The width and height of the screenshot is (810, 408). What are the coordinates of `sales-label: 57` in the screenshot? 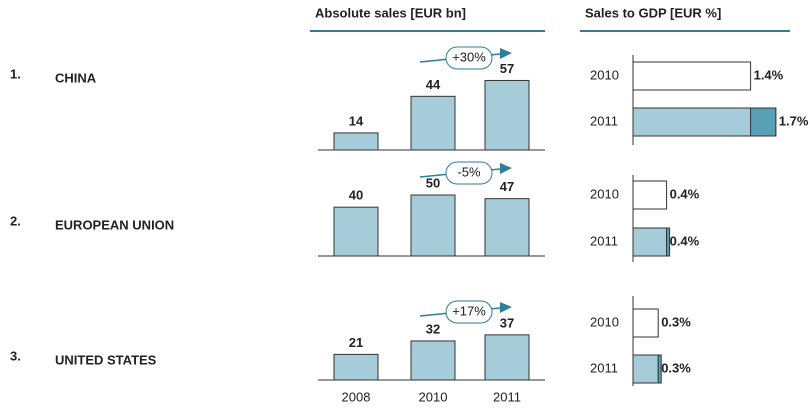 It's located at (507, 68).